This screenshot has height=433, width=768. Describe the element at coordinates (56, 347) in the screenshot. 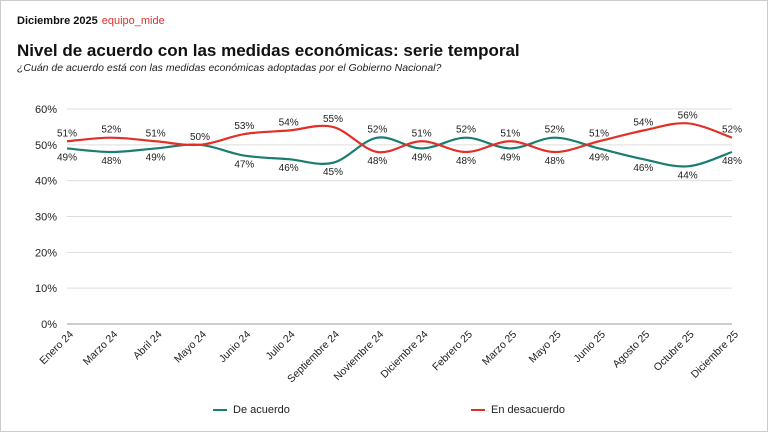

I see `x-tick-label: Enero 24` at that location.